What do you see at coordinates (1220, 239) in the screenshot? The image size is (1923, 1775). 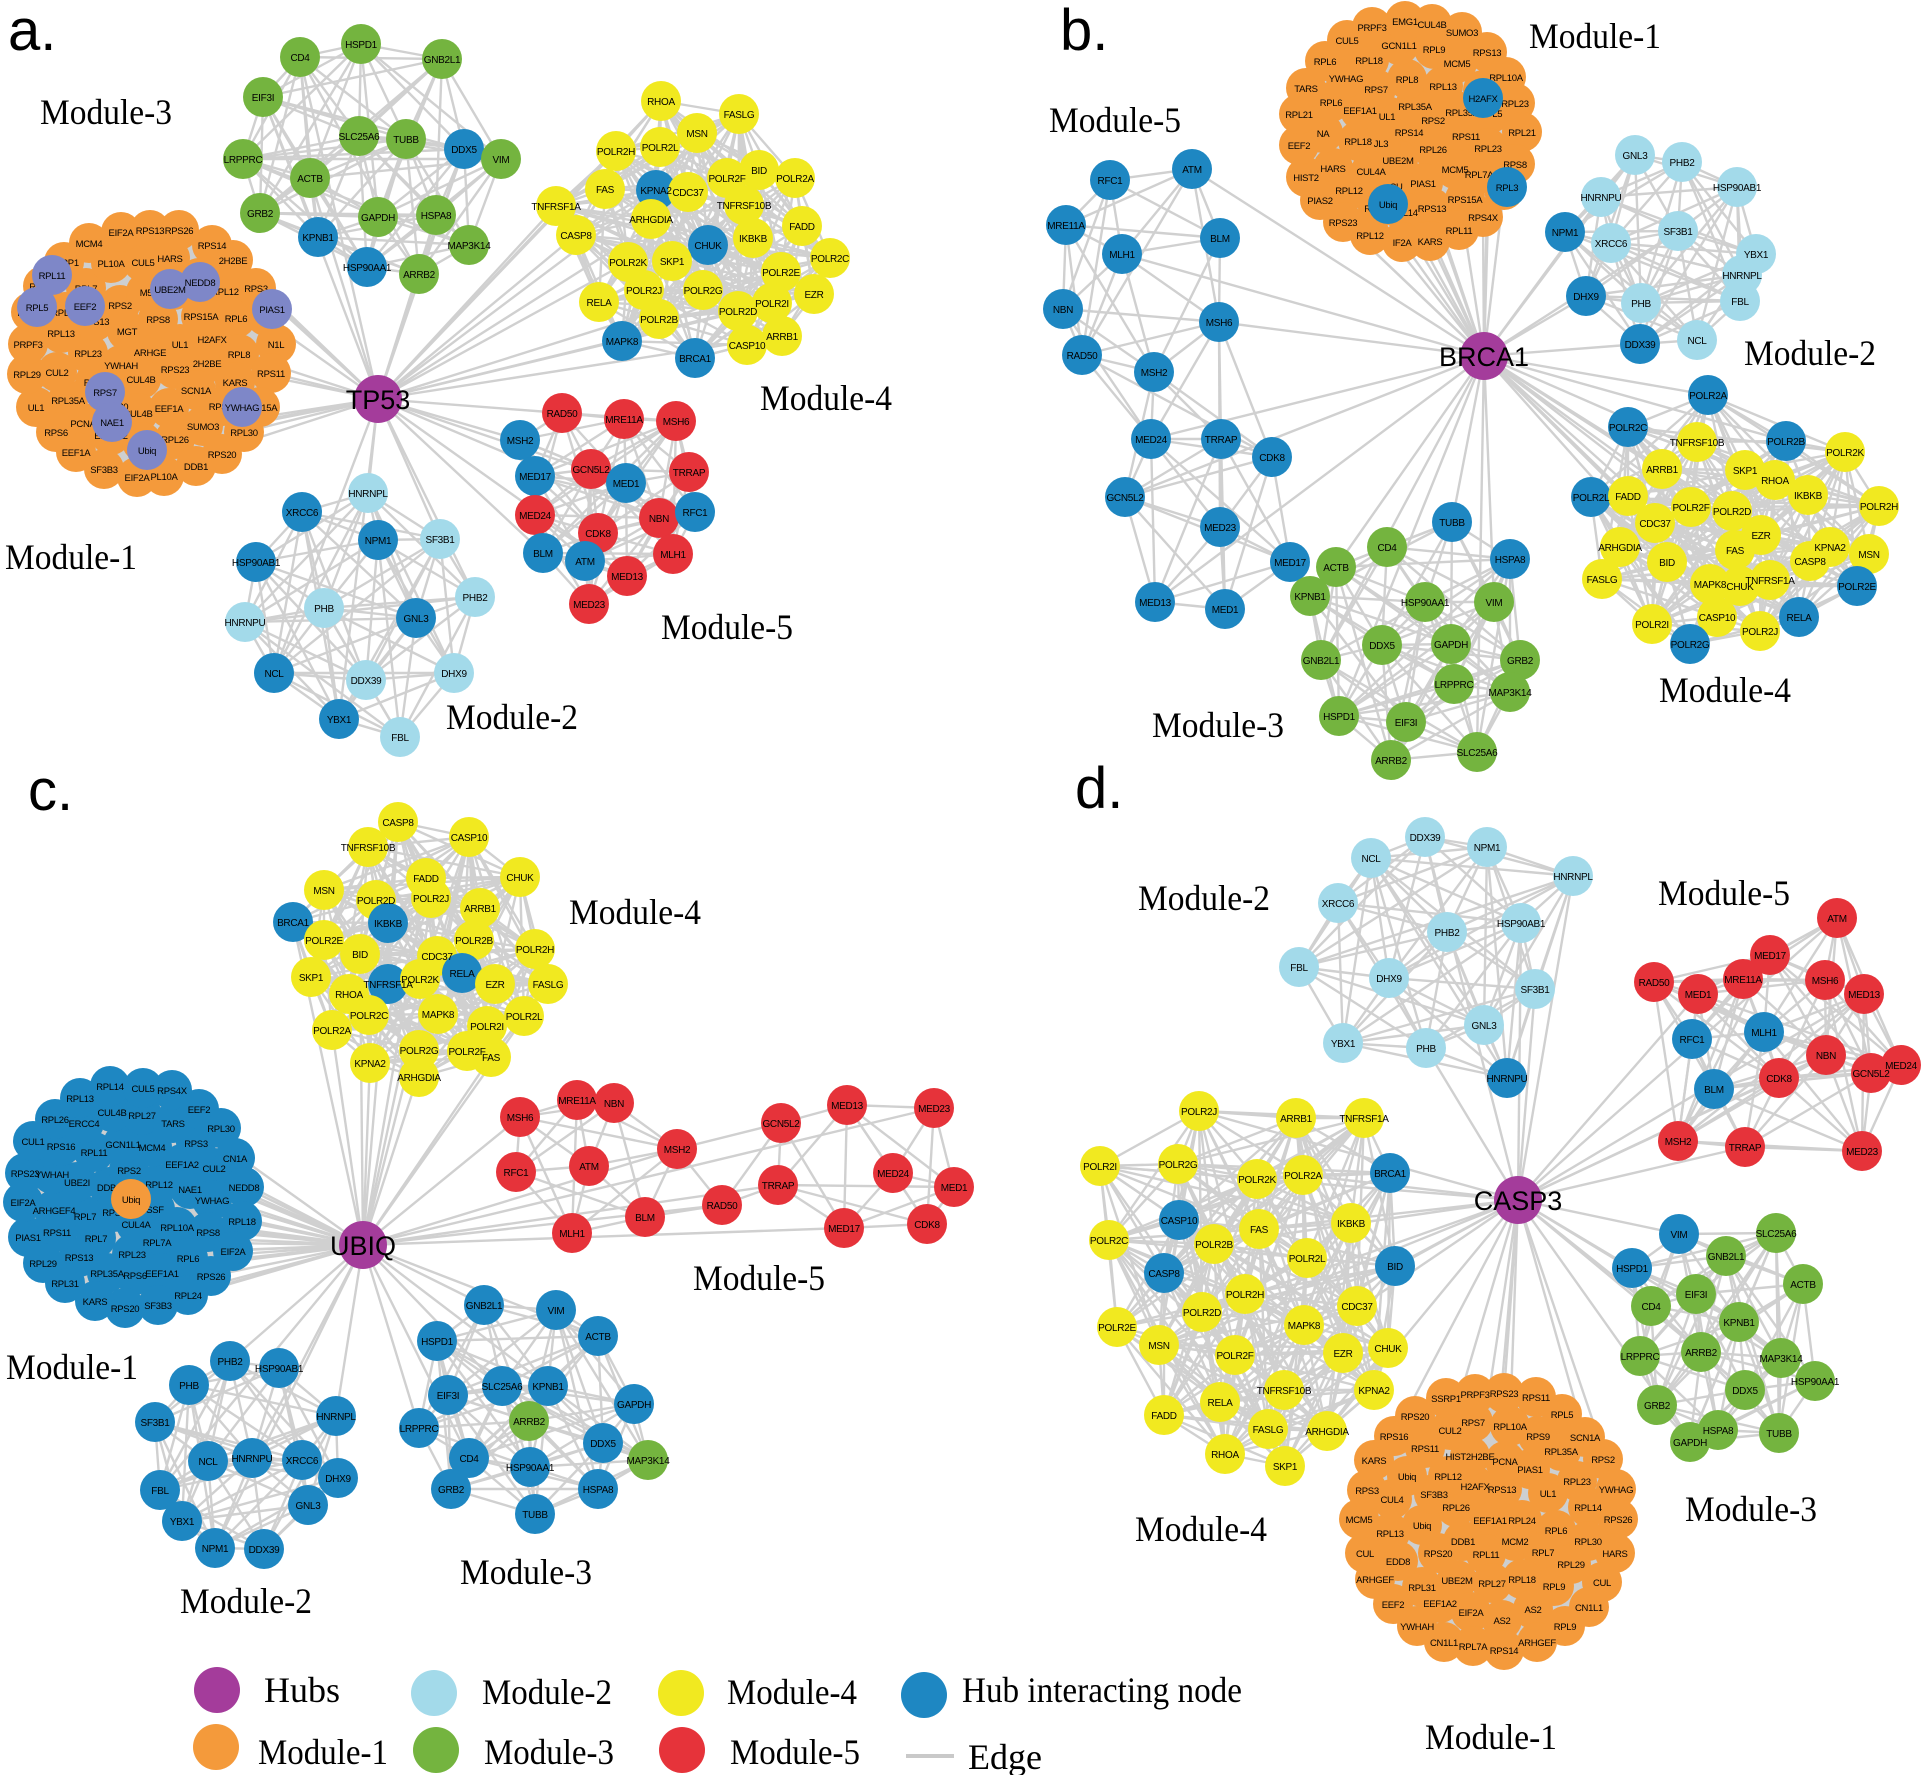 I see `svg-text: BLM` at bounding box center [1220, 239].